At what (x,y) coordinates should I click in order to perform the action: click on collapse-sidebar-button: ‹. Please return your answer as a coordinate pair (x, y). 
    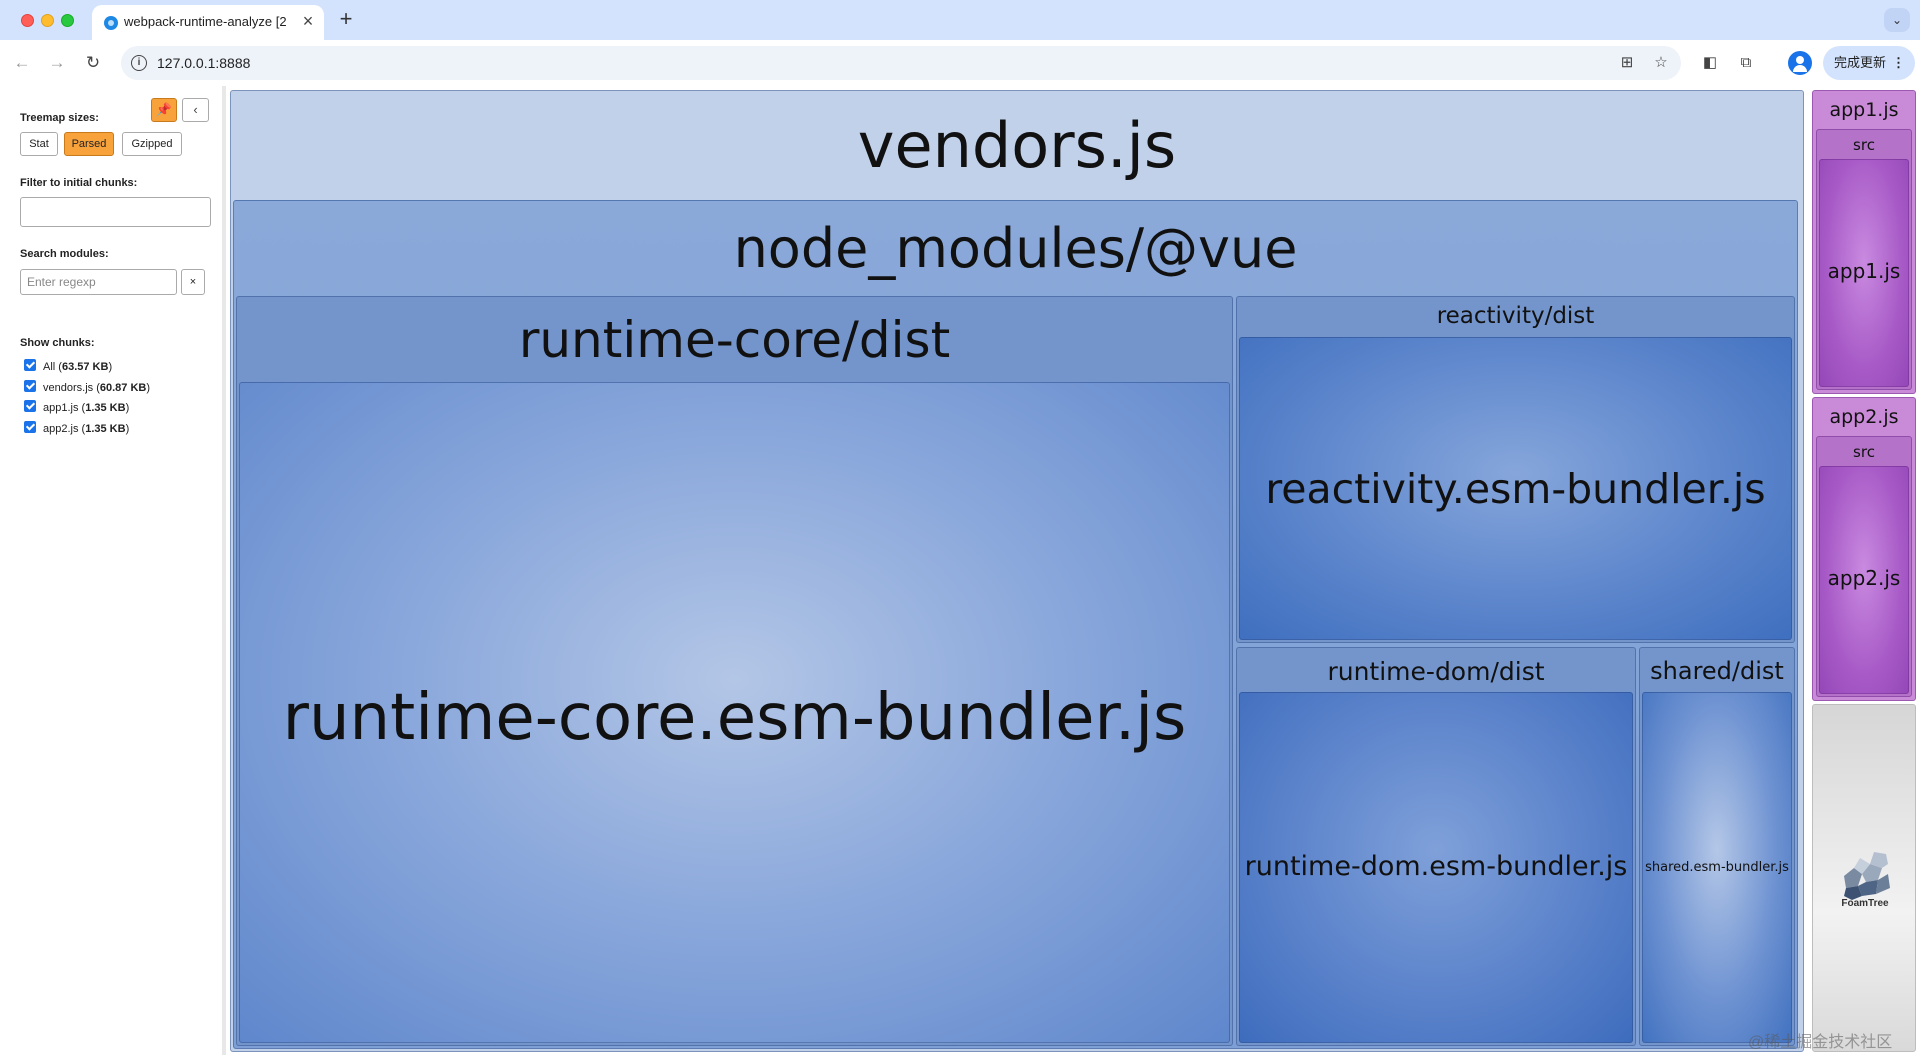
    Looking at the image, I should click on (195, 110).